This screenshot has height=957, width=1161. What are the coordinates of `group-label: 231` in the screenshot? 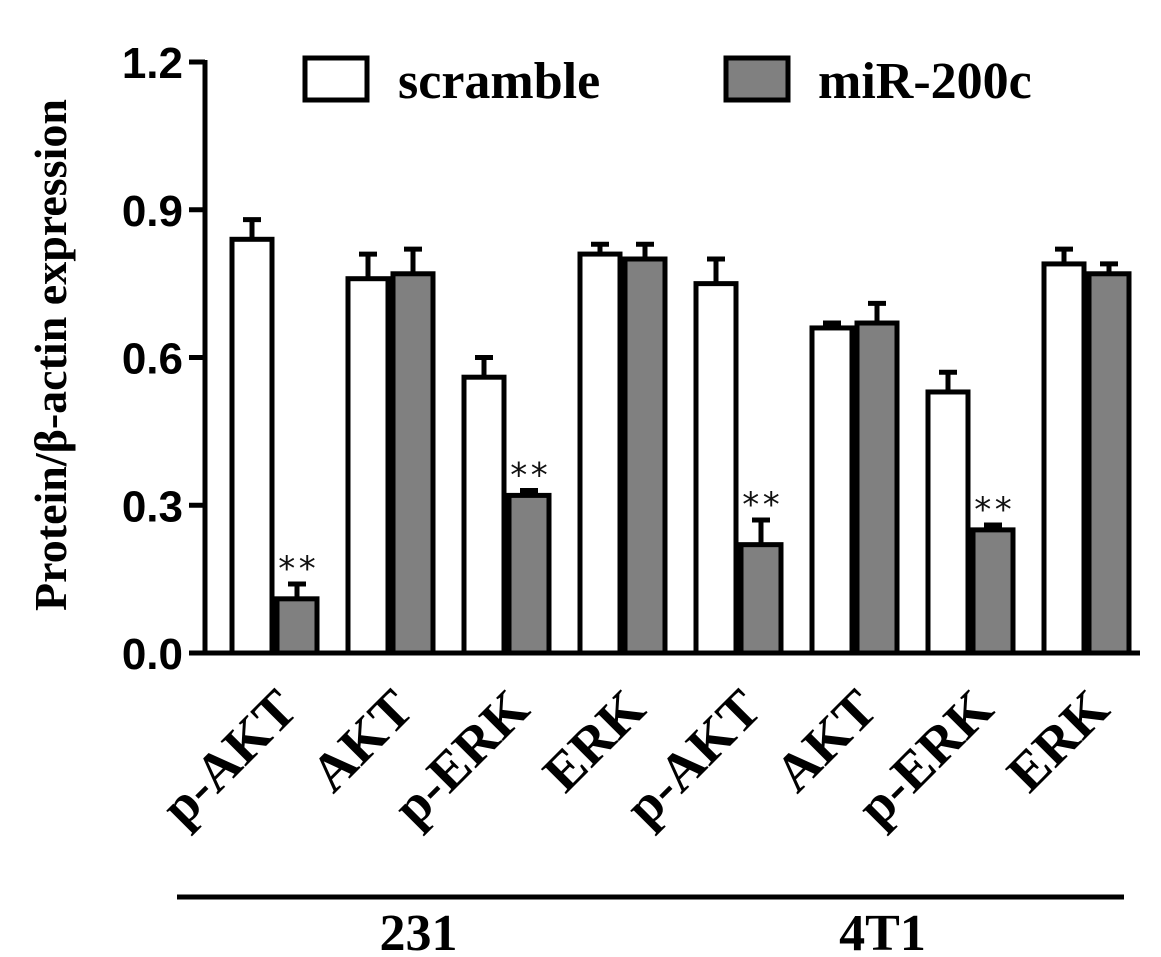 It's located at (419, 931).